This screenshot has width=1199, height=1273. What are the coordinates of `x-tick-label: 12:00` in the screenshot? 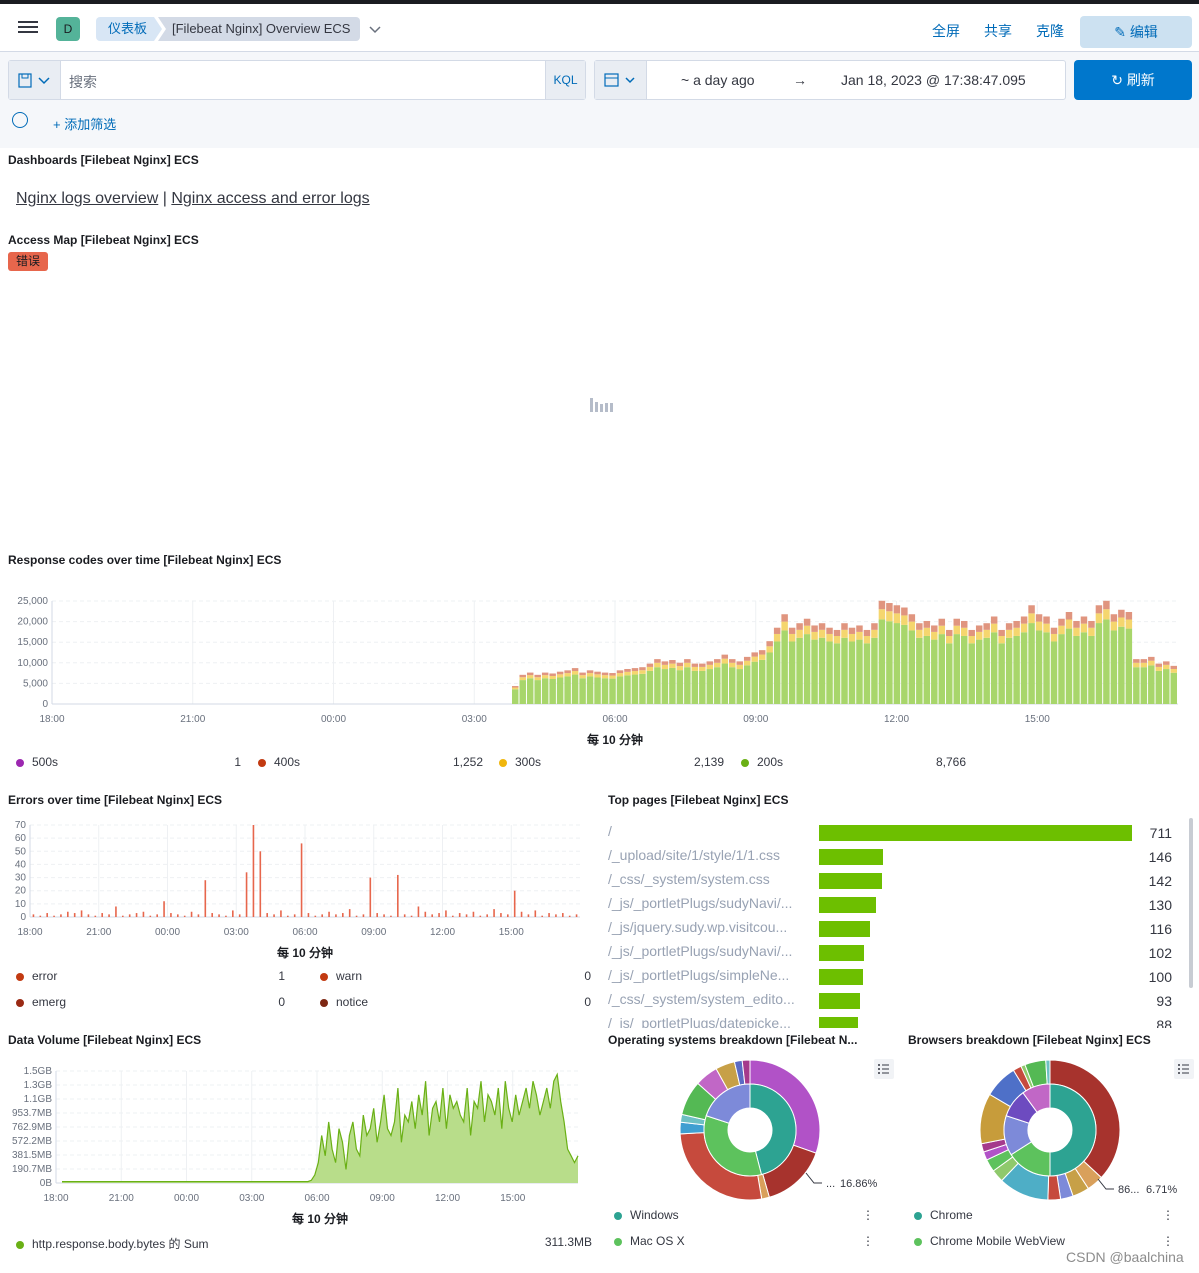 It's located at (442, 932).